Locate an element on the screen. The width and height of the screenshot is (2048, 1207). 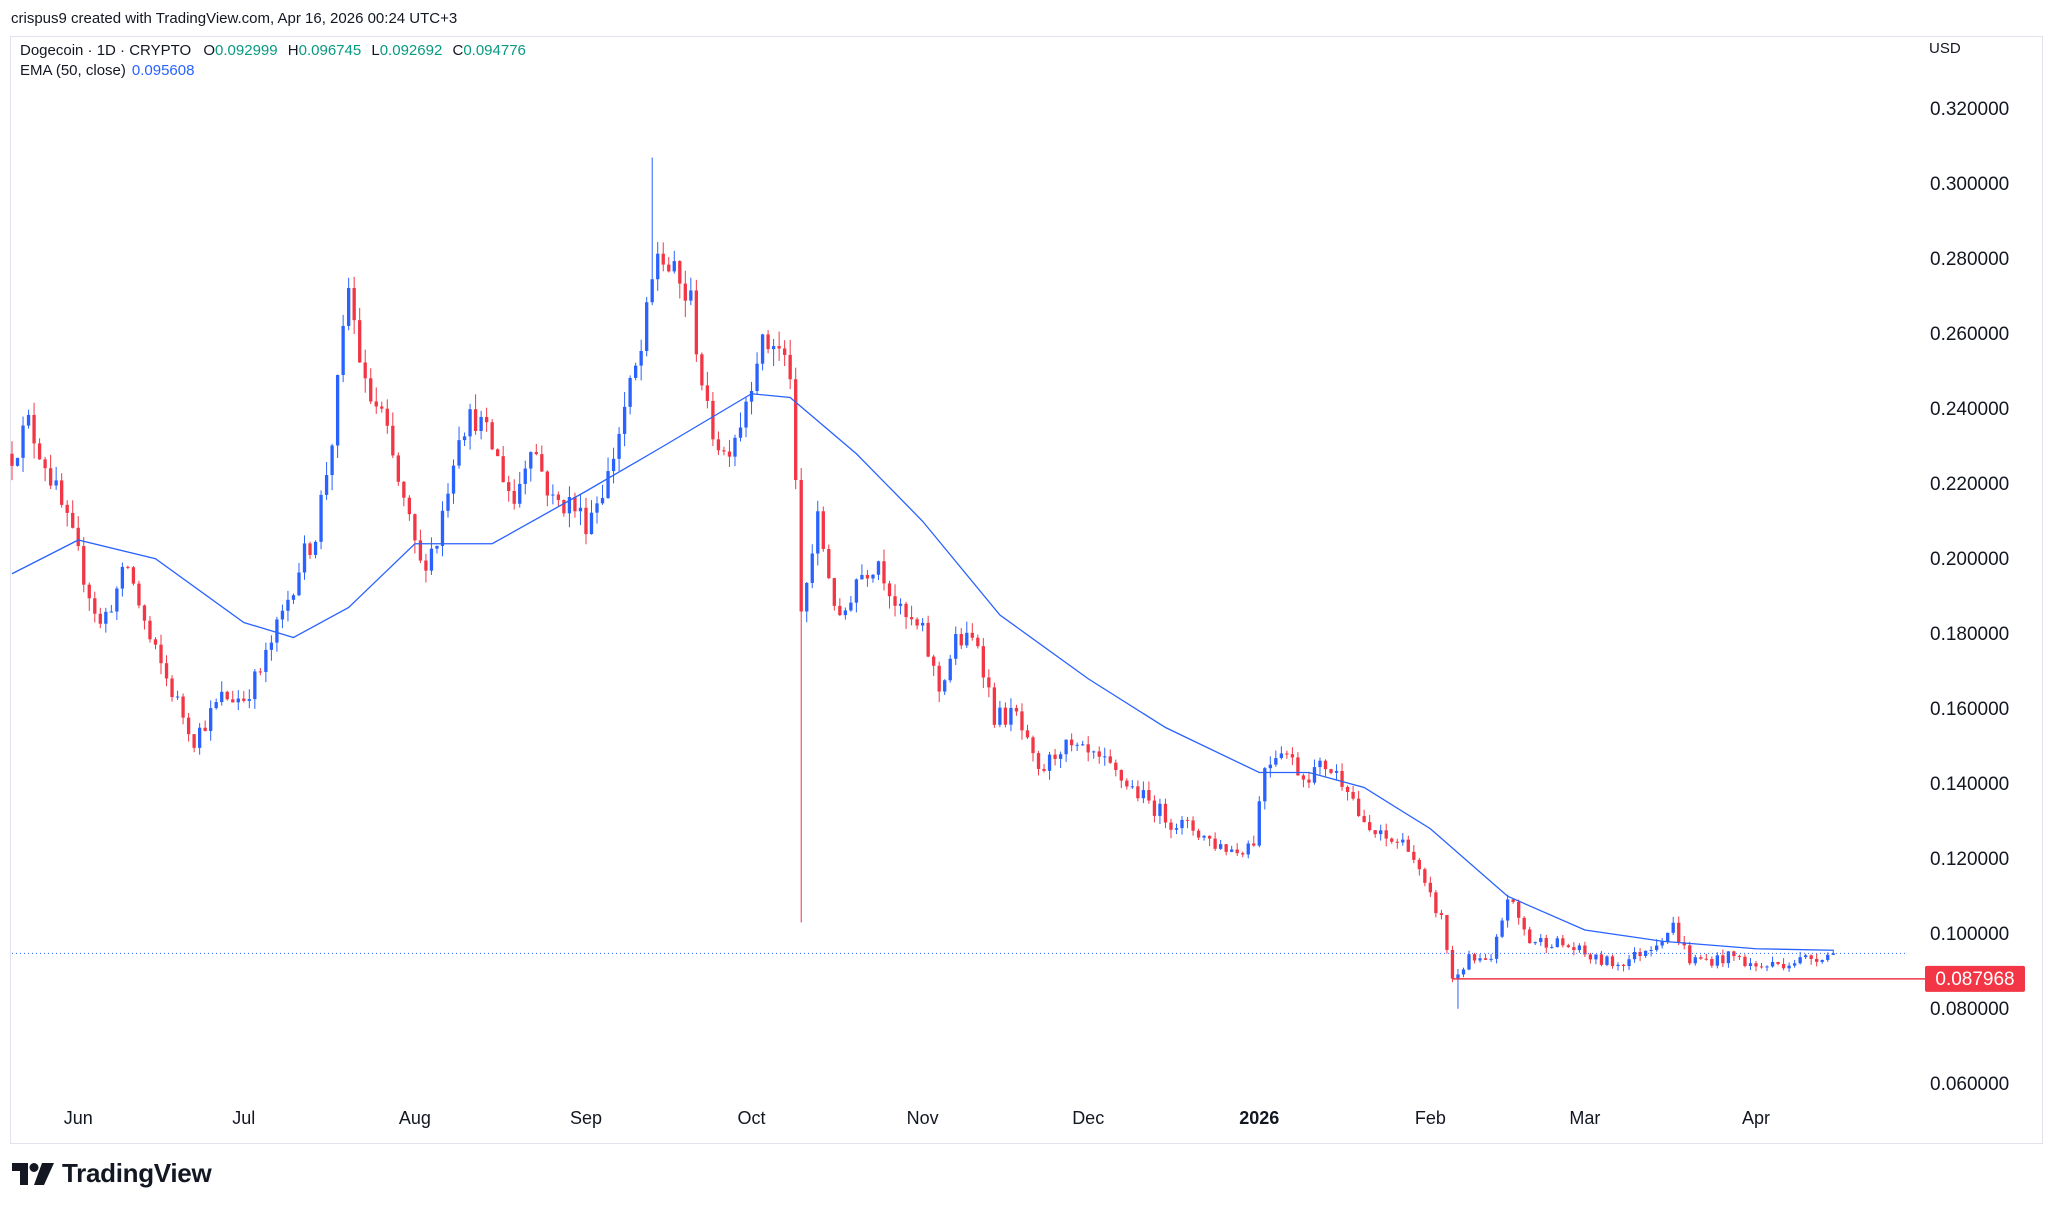
y-tick-label: 0.240000 is located at coordinates (1969, 409).